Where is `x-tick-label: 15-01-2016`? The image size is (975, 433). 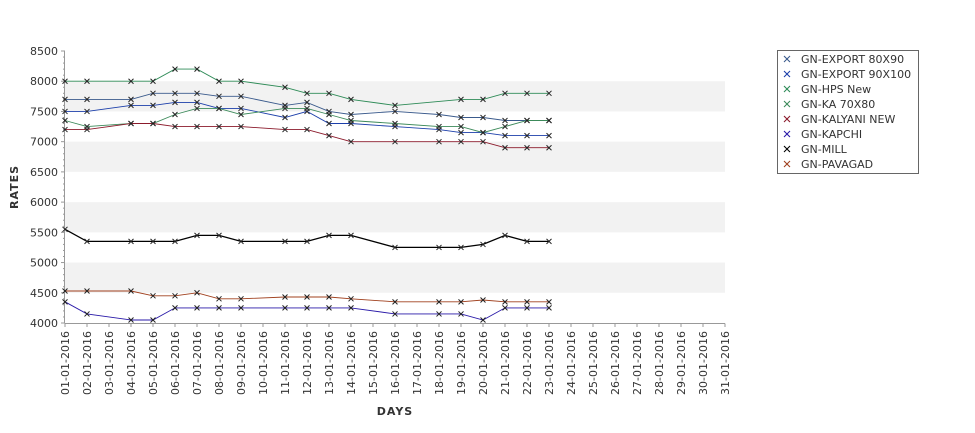
x-tick-label: 15-01-2016 is located at coordinates (373, 363).